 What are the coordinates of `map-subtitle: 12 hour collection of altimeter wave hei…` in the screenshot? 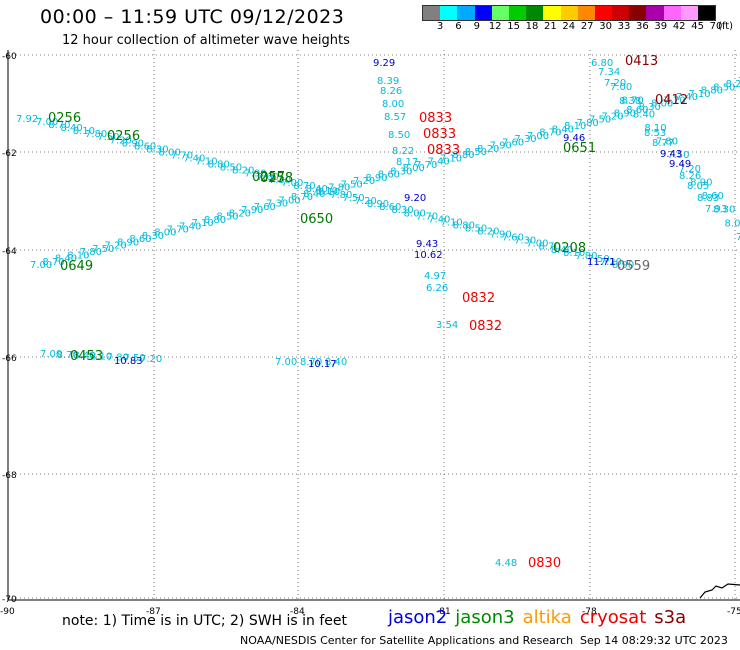 It's located at (206, 40).